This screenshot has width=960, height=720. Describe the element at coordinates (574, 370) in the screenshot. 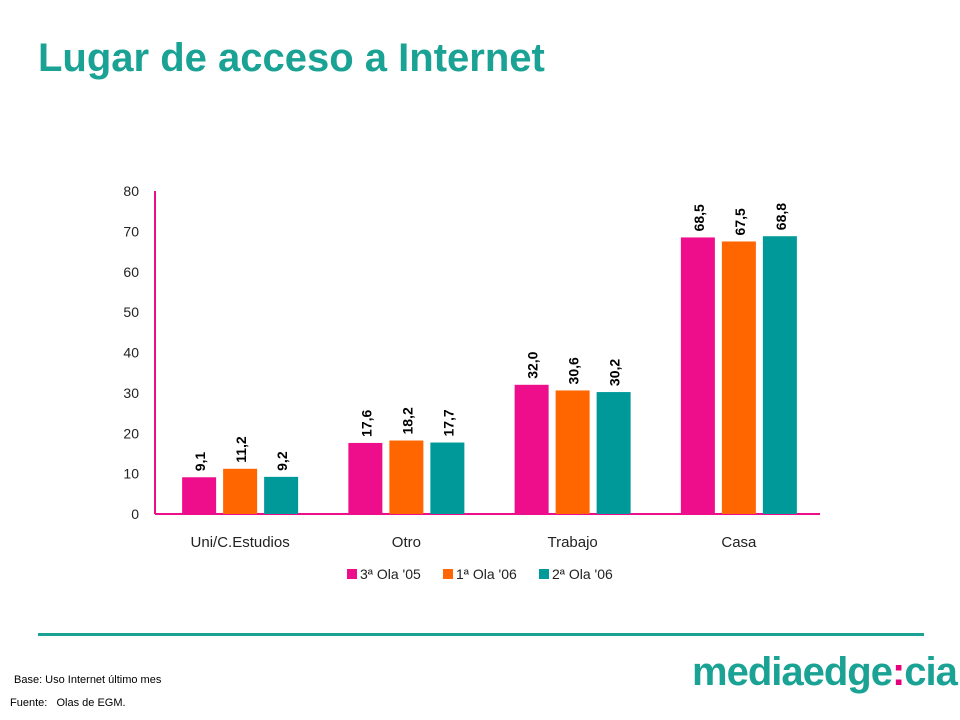

I see `data-label: 30,6` at that location.